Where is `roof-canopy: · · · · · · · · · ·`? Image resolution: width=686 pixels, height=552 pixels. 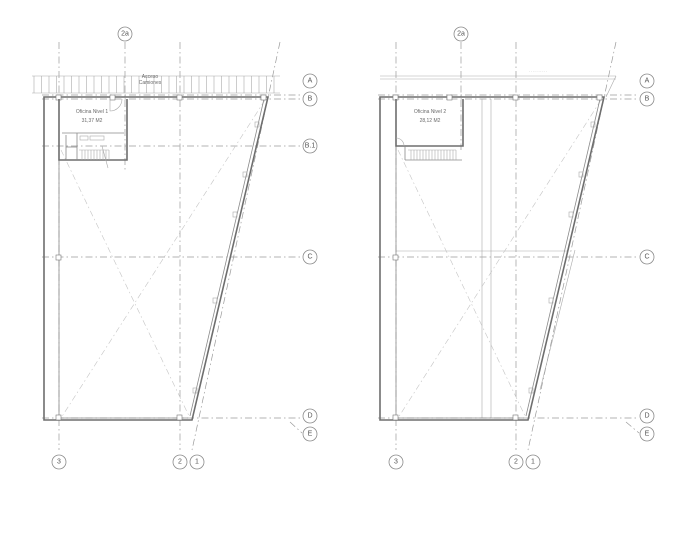
roof-canopy: · · · · · · · · · · is located at coordinates (498, 84).